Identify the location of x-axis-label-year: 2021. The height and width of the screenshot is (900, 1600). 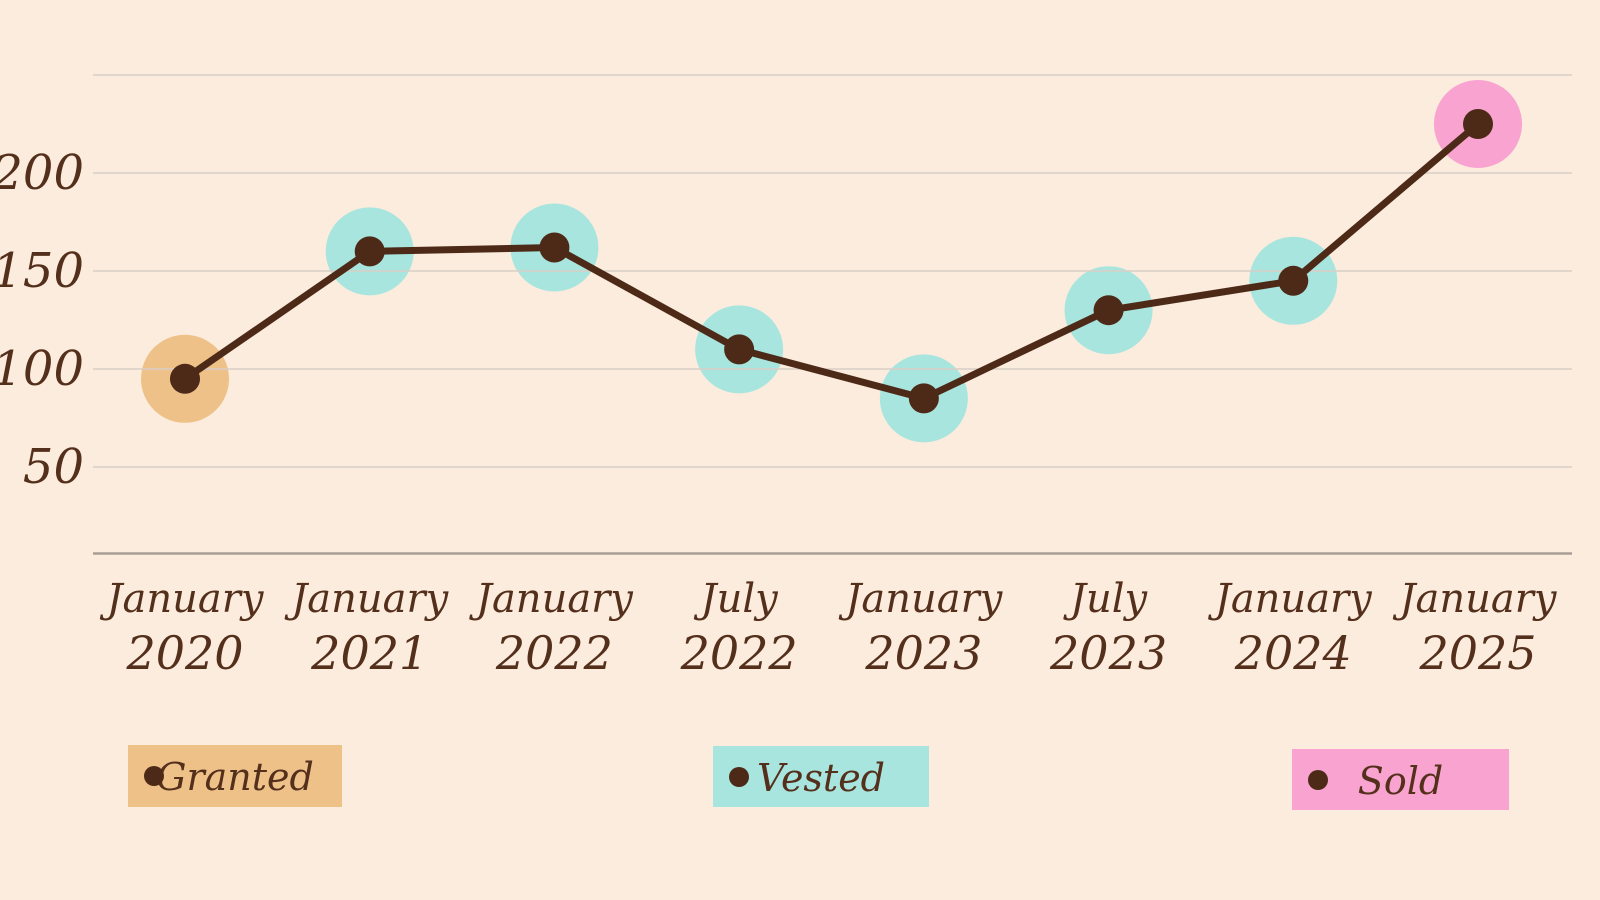
(369, 653).